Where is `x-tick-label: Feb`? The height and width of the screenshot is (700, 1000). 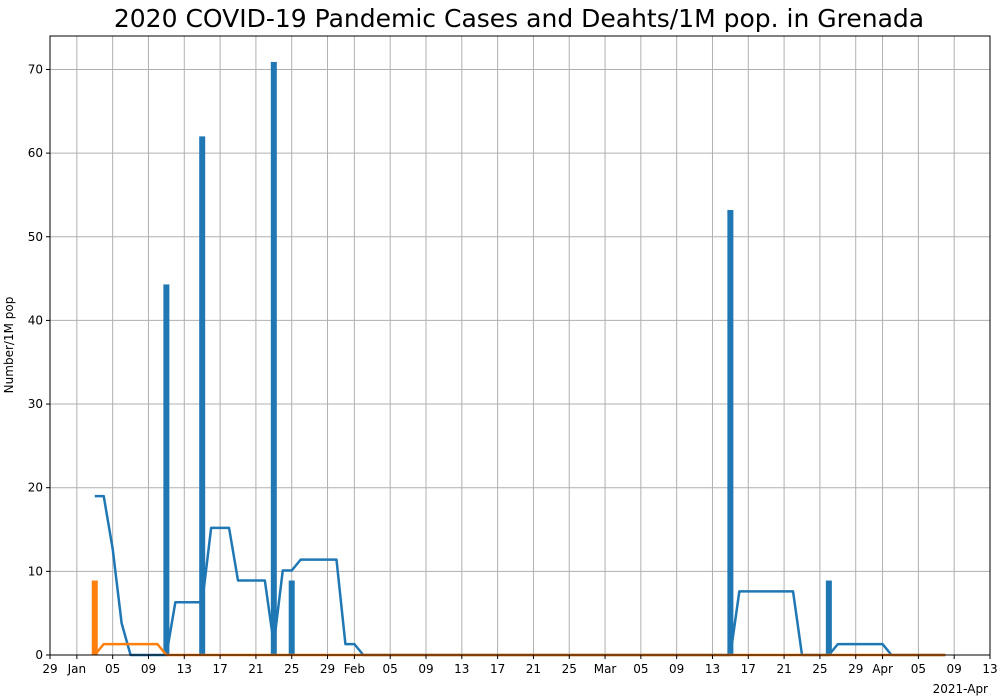 x-tick-label: Feb is located at coordinates (354, 669).